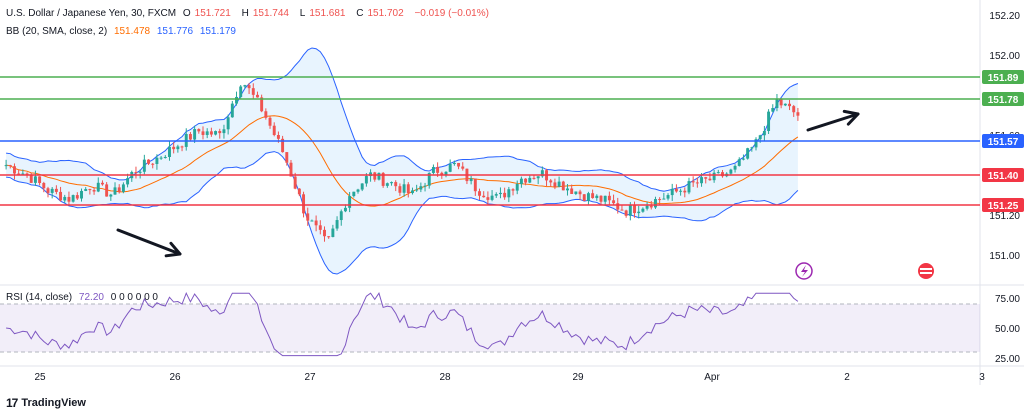 This screenshot has width=1024, height=420. I want to click on arrow-head, so click(851, 117).